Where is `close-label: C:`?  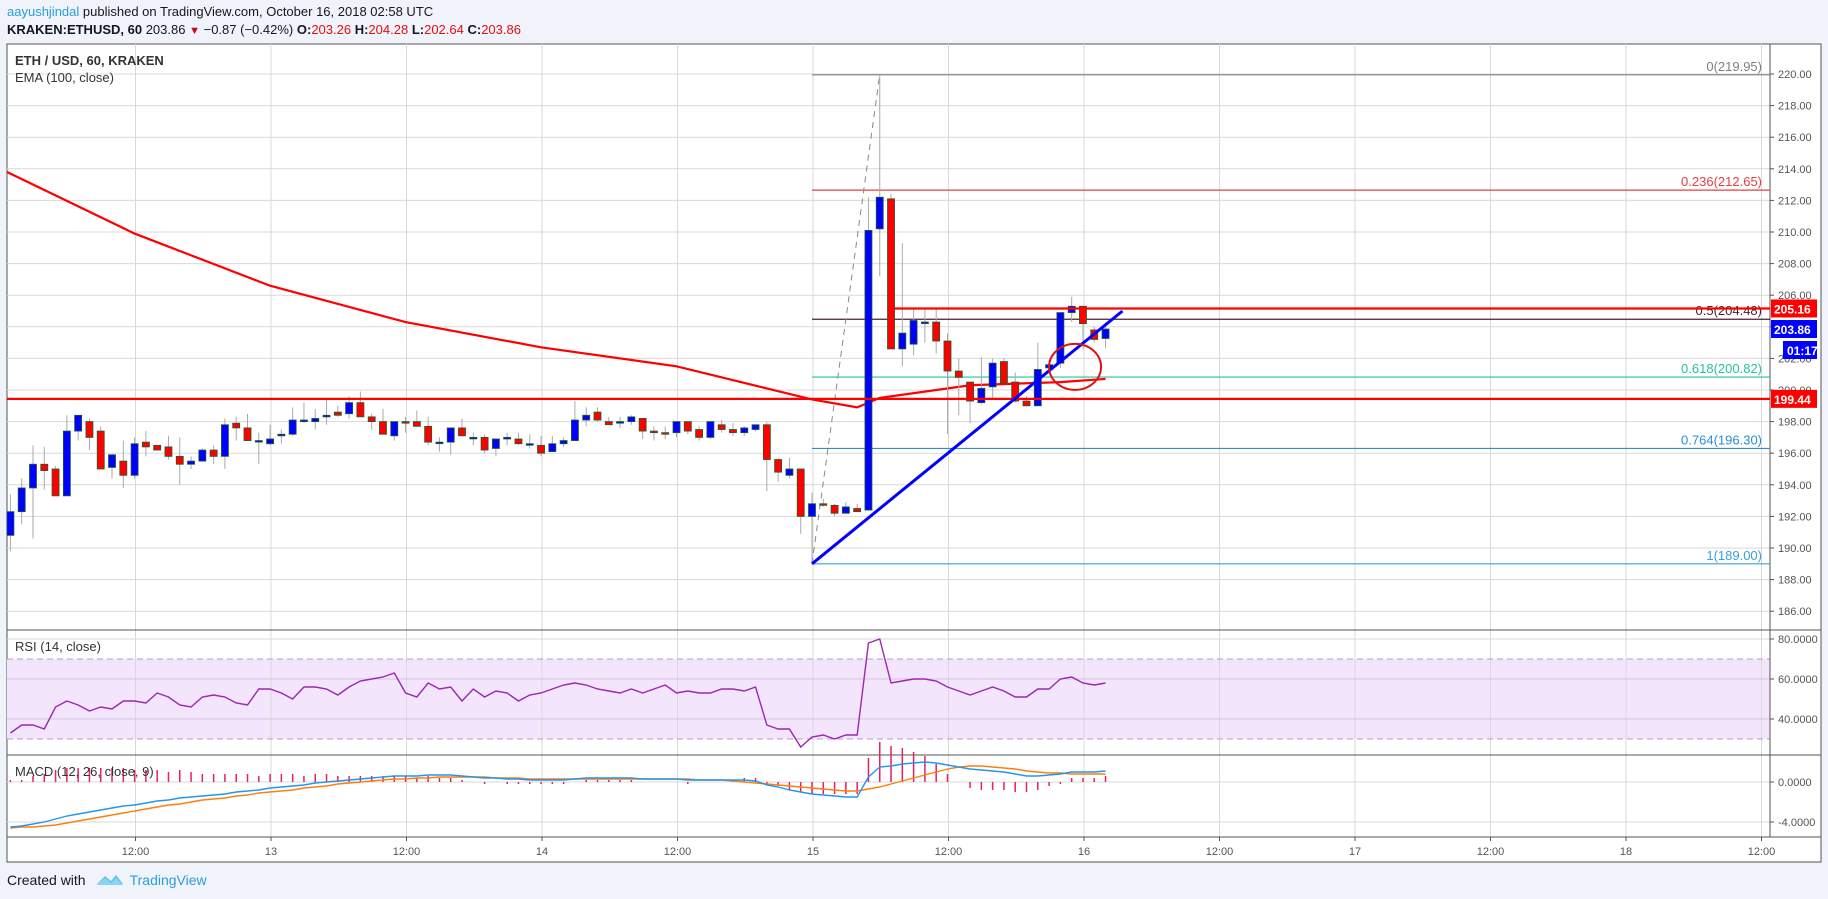
close-label: C: is located at coordinates (474, 29).